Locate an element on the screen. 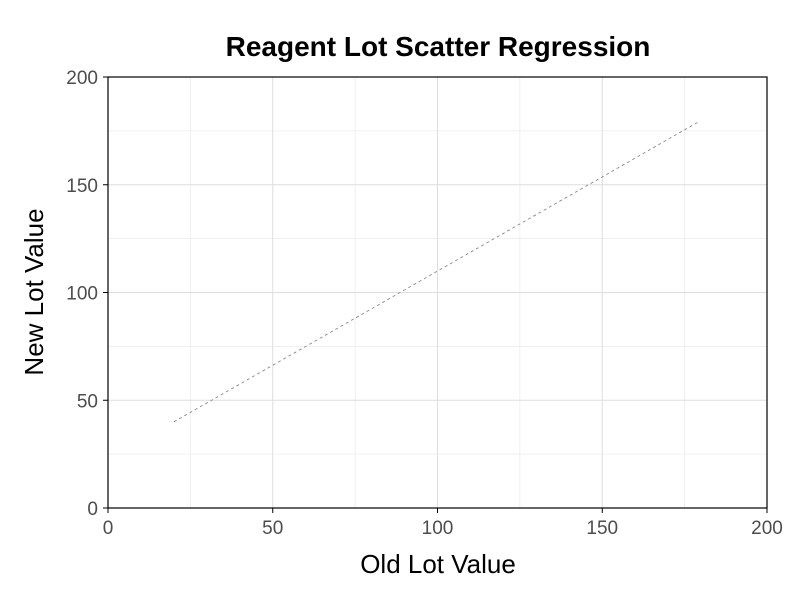  x-tick-label: 150 is located at coordinates (602, 528).